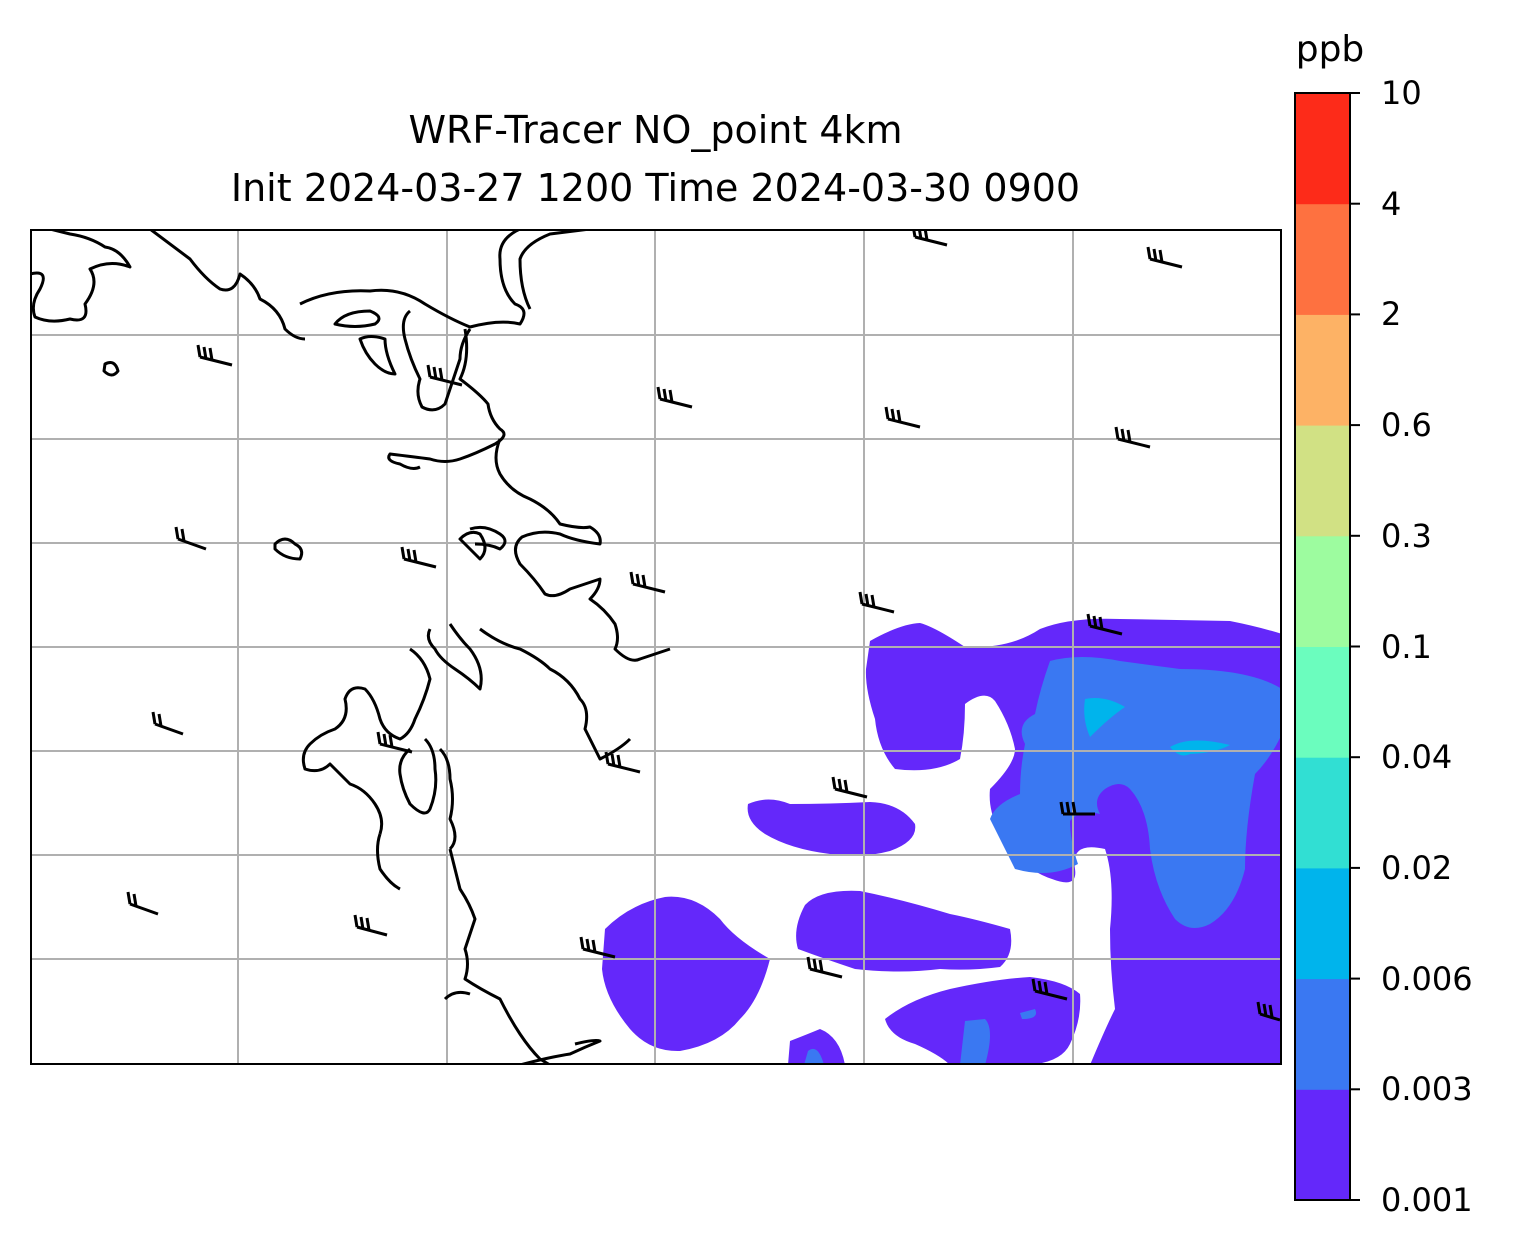 This screenshot has width=1528, height=1256. Describe the element at coordinates (1406, 425) in the screenshot. I see `colorbar-tick-label: 0.6` at that location.